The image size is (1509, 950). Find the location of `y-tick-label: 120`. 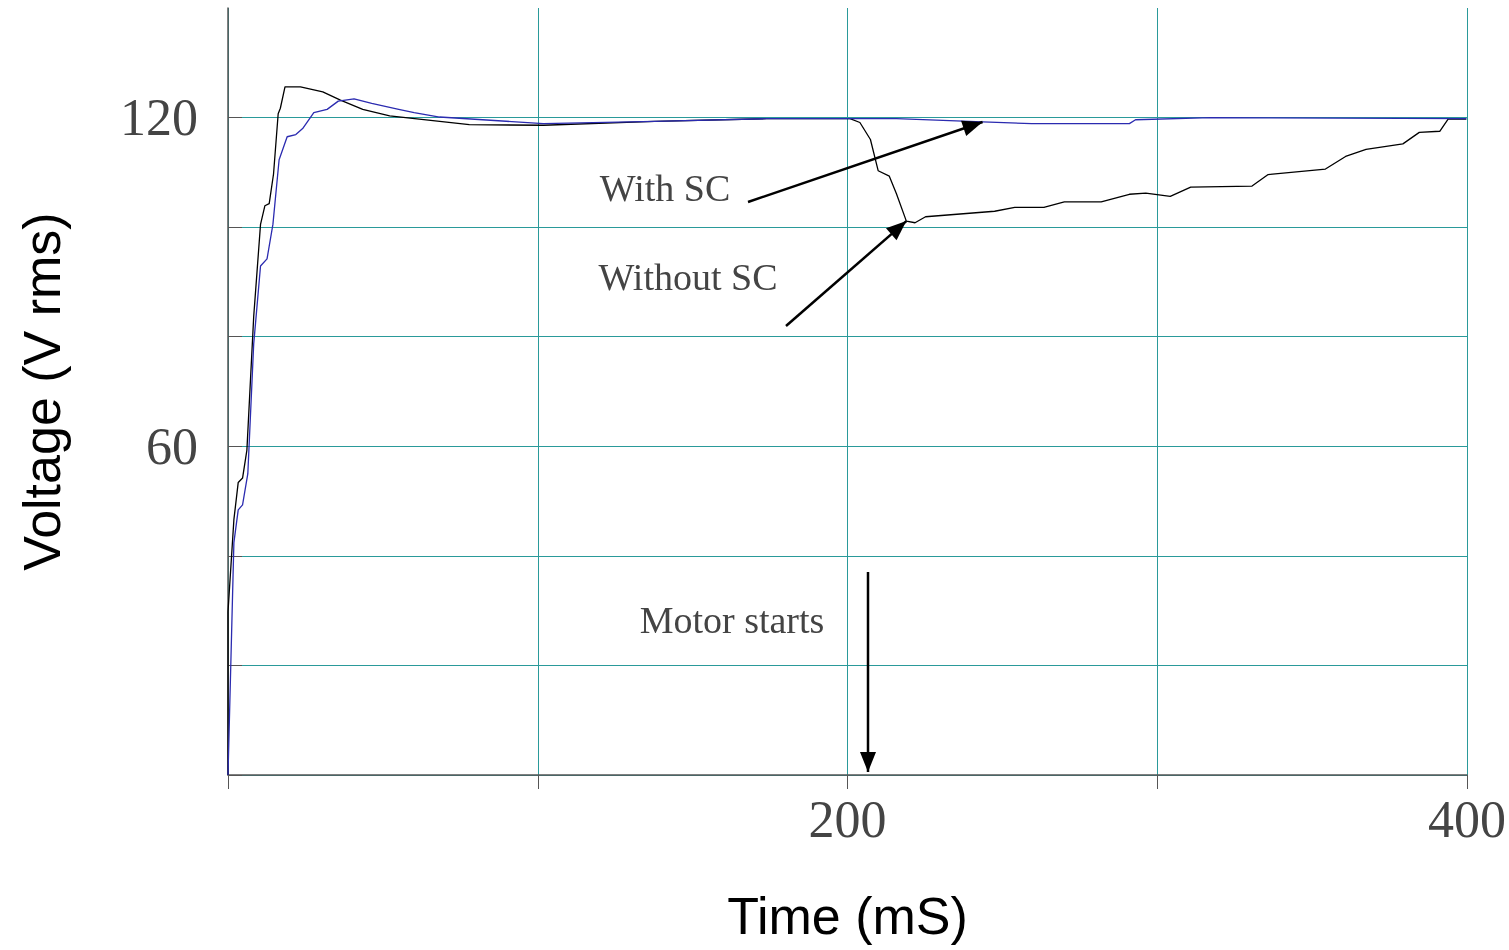

y-tick-label: 120 is located at coordinates (159, 118).